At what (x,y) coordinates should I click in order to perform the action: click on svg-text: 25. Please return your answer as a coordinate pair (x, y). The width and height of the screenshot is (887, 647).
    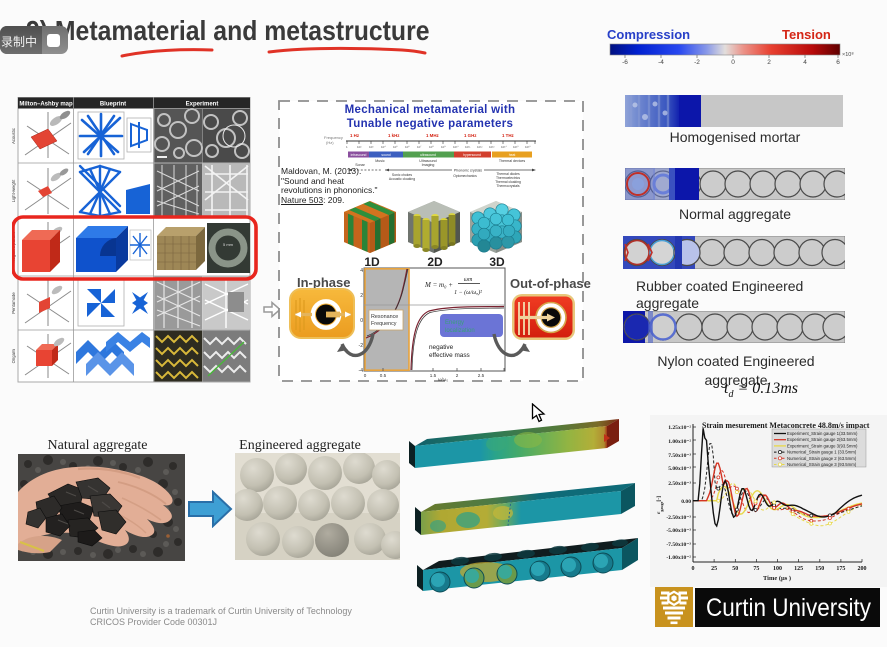
    Looking at the image, I should click on (714, 569).